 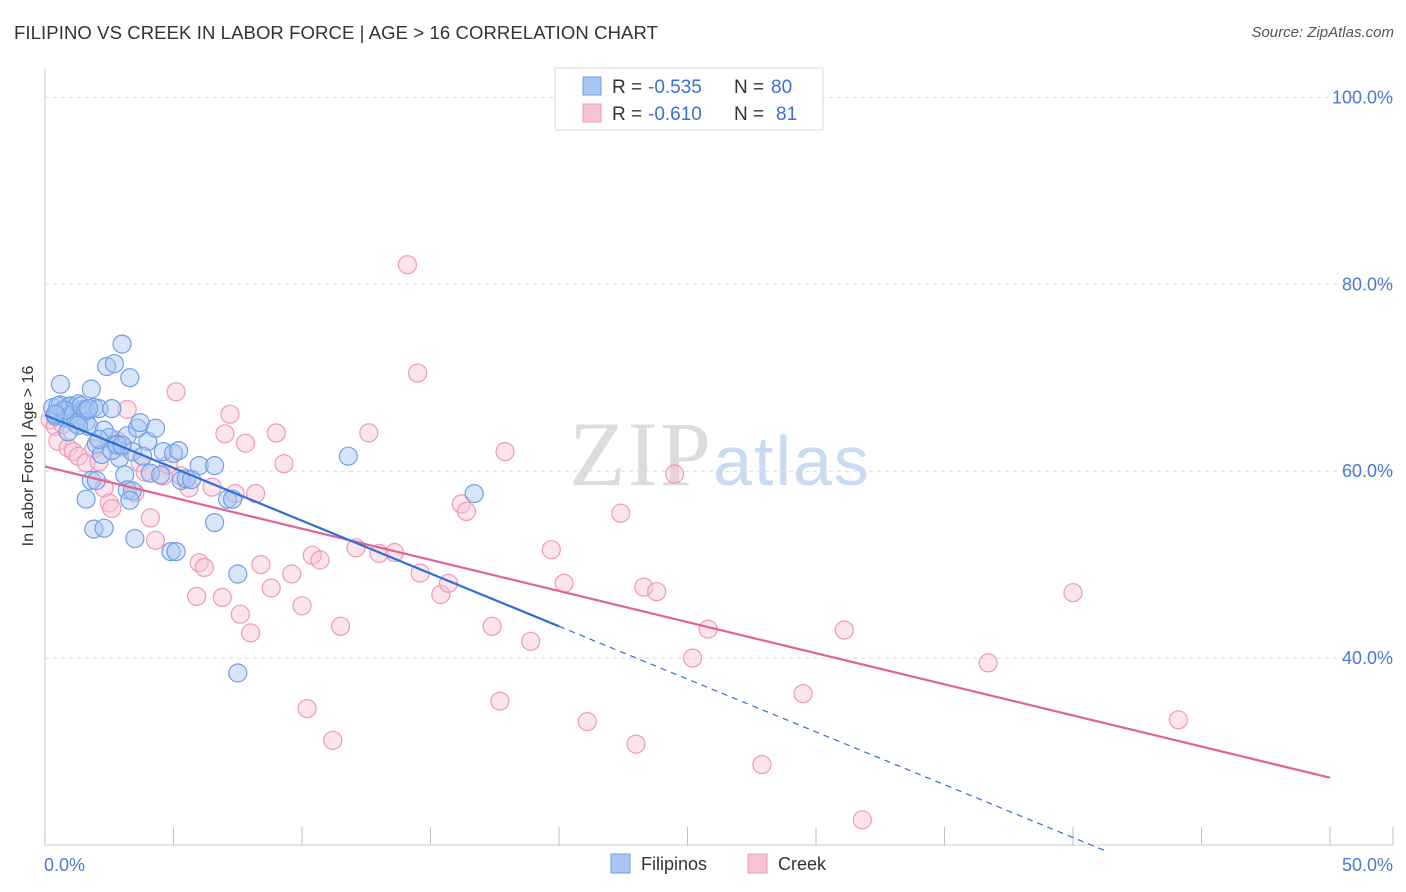 What do you see at coordinates (1367, 284) in the screenshot?
I see `y-tick-label-1: 80.0%` at bounding box center [1367, 284].